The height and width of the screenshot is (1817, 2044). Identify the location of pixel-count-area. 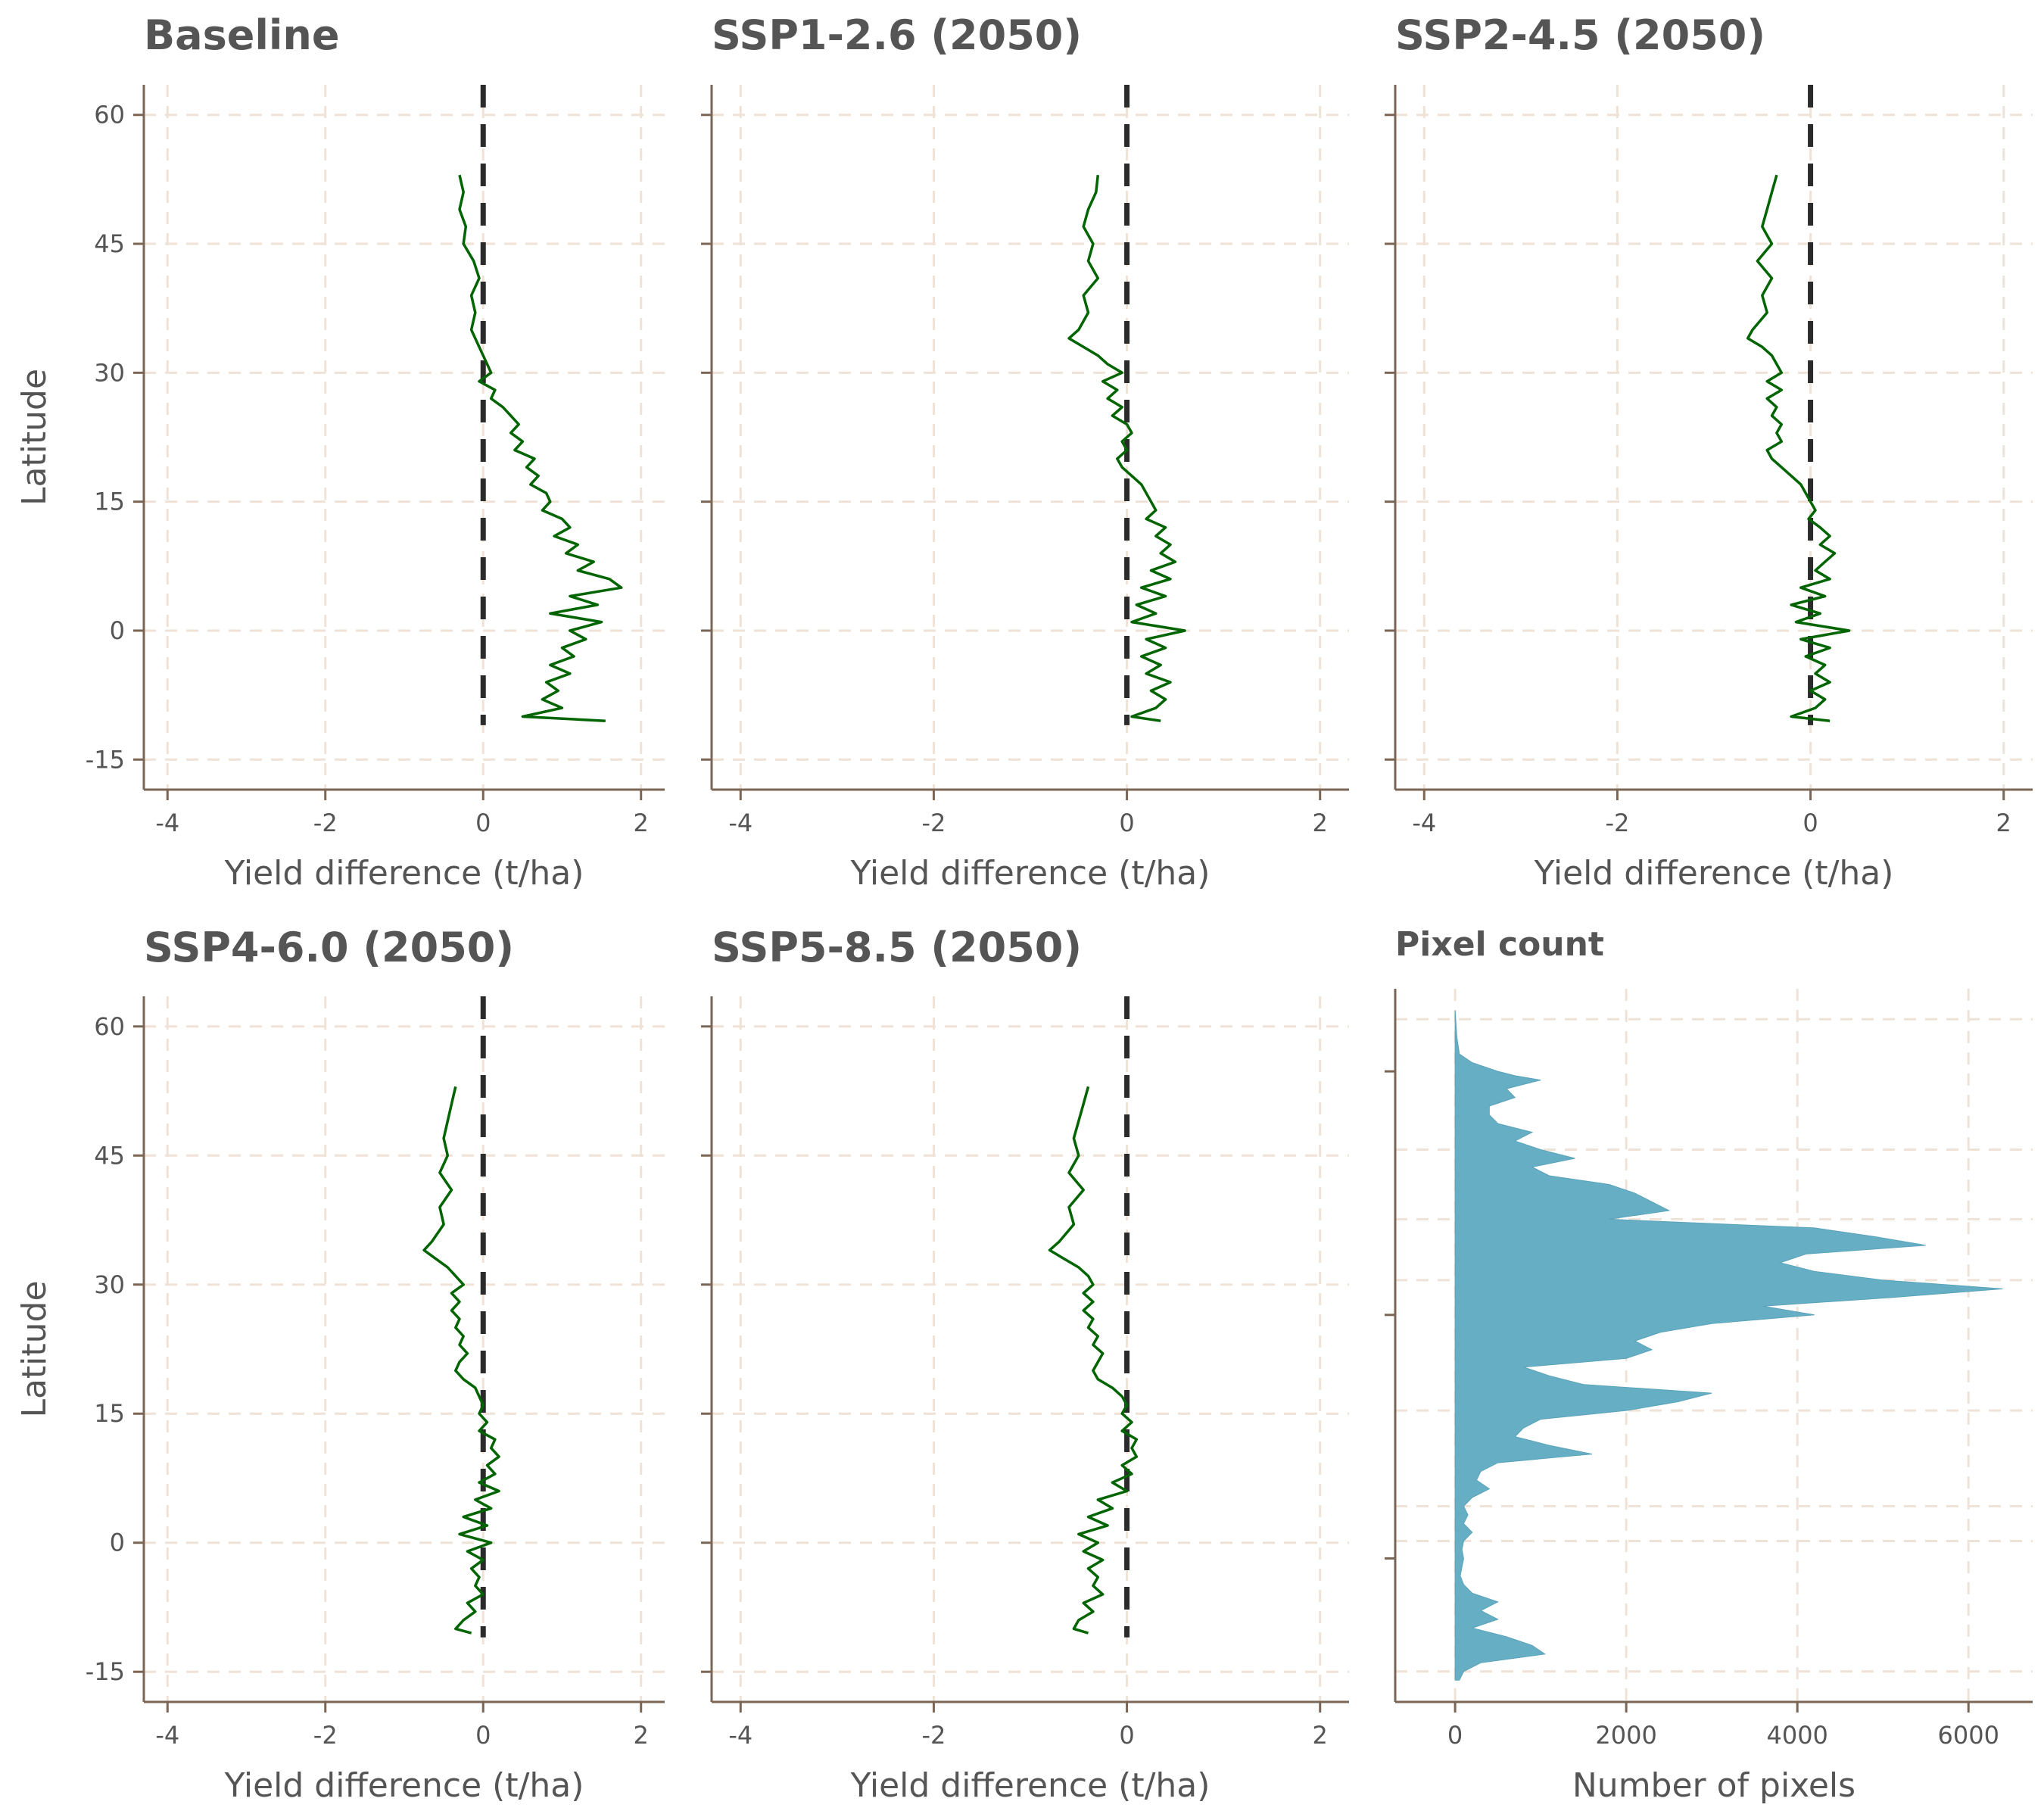
(1729, 1345).